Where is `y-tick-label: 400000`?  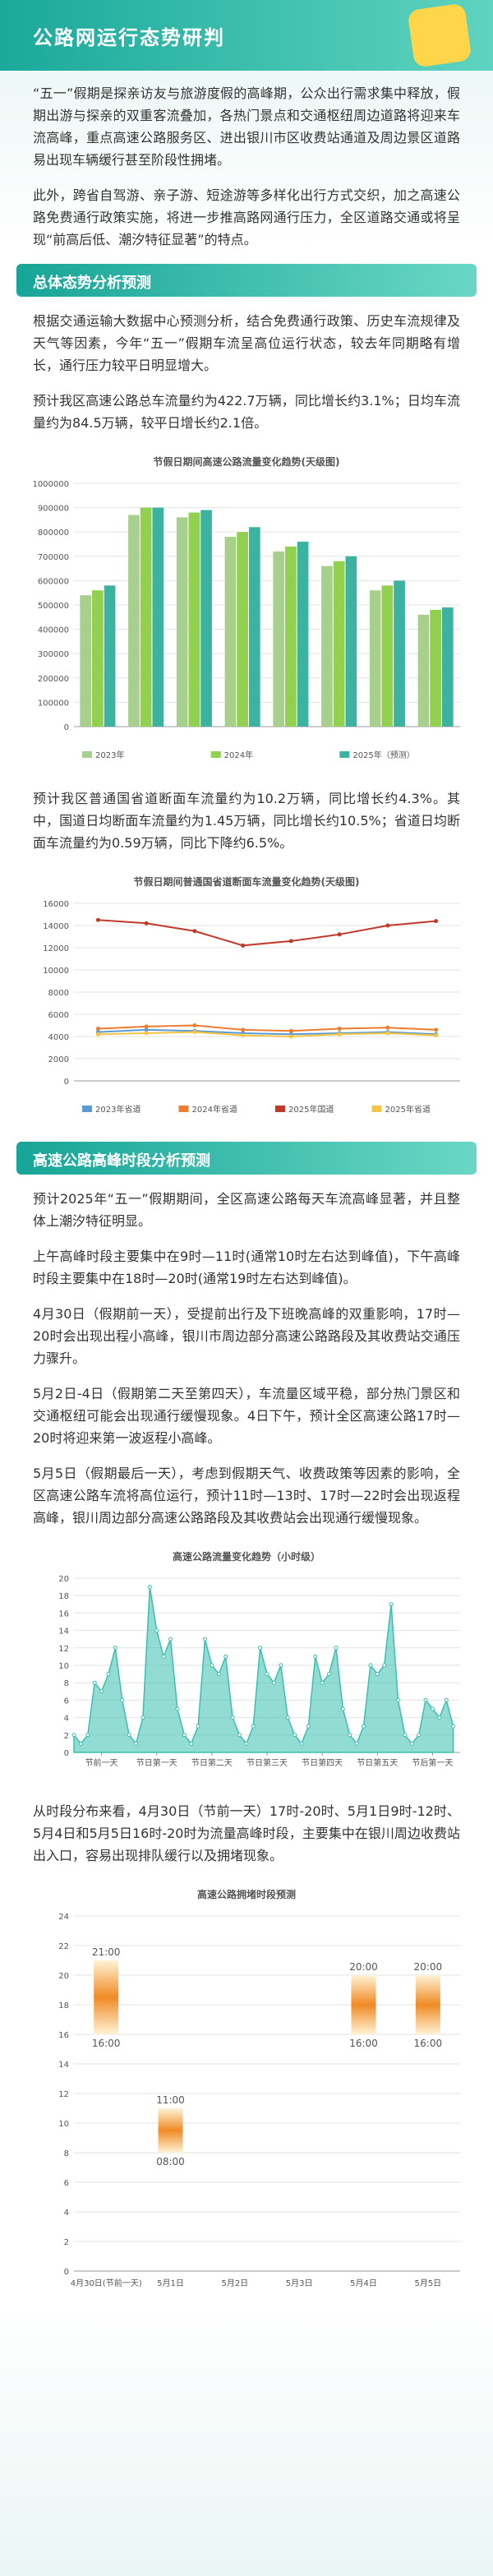
y-tick-label: 400000 is located at coordinates (54, 630).